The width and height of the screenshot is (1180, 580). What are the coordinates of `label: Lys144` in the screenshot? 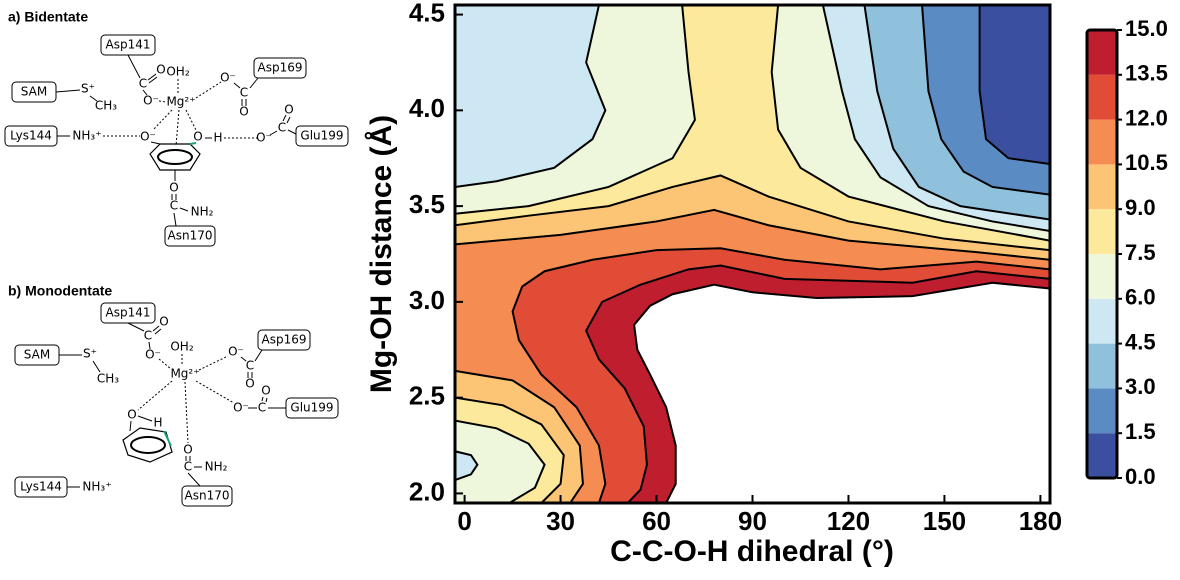 It's located at (31, 136).